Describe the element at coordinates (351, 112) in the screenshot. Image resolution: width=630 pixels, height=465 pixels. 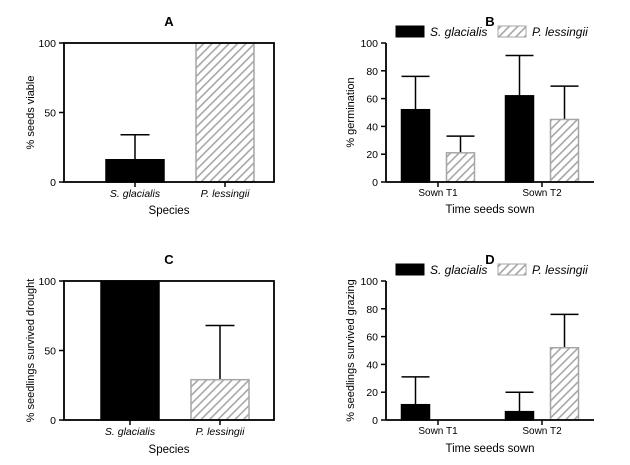
I see `y-axis-title: % germination` at that location.